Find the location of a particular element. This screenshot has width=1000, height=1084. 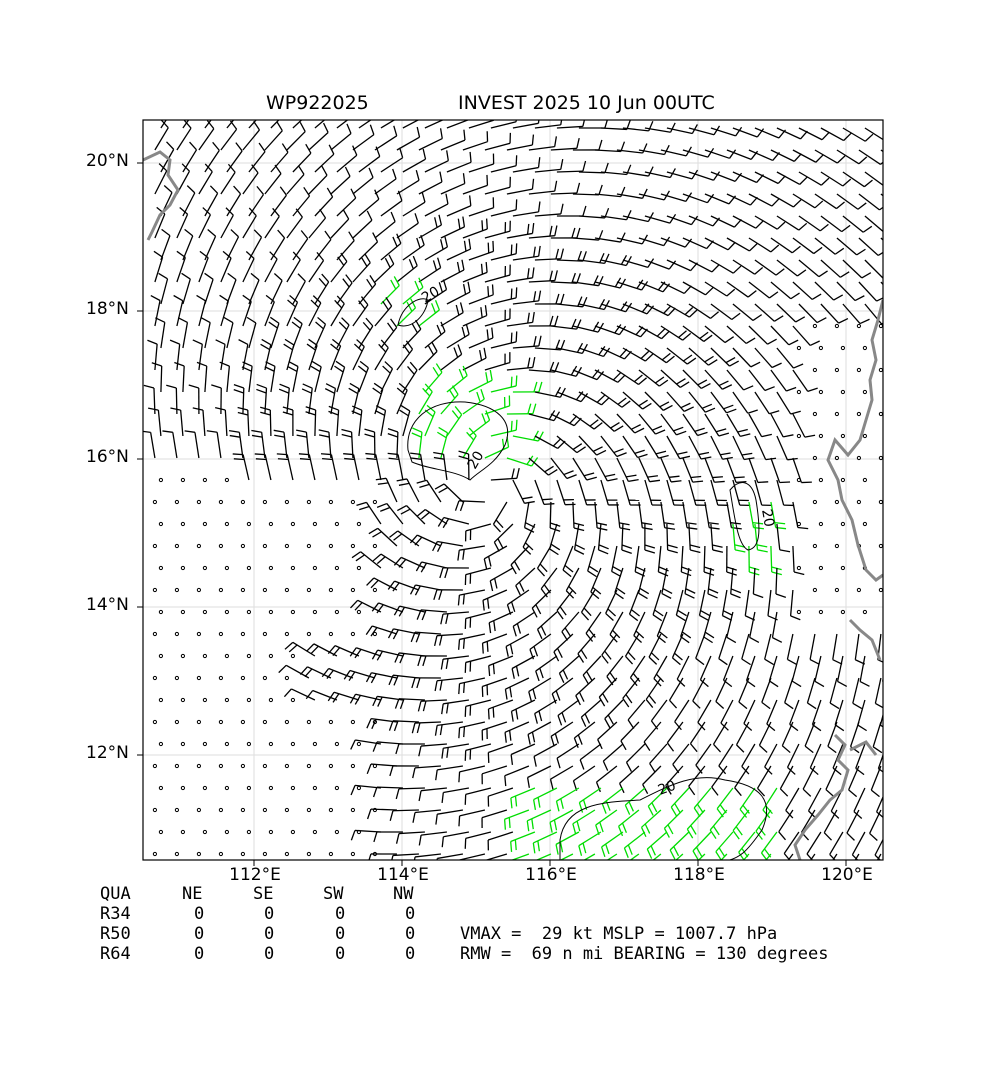

table-header-sw: SW is located at coordinates (333, 894).